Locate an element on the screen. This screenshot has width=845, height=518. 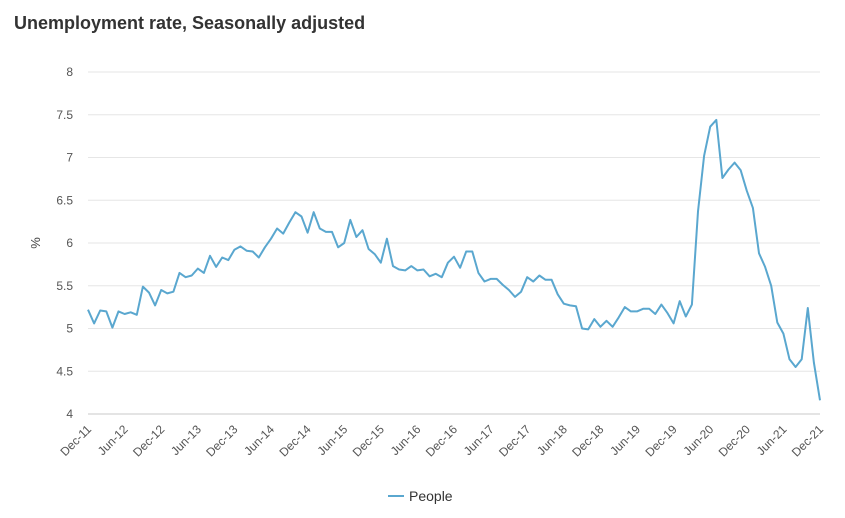
x-tick-label: Jun-15 is located at coordinates (332, 440).